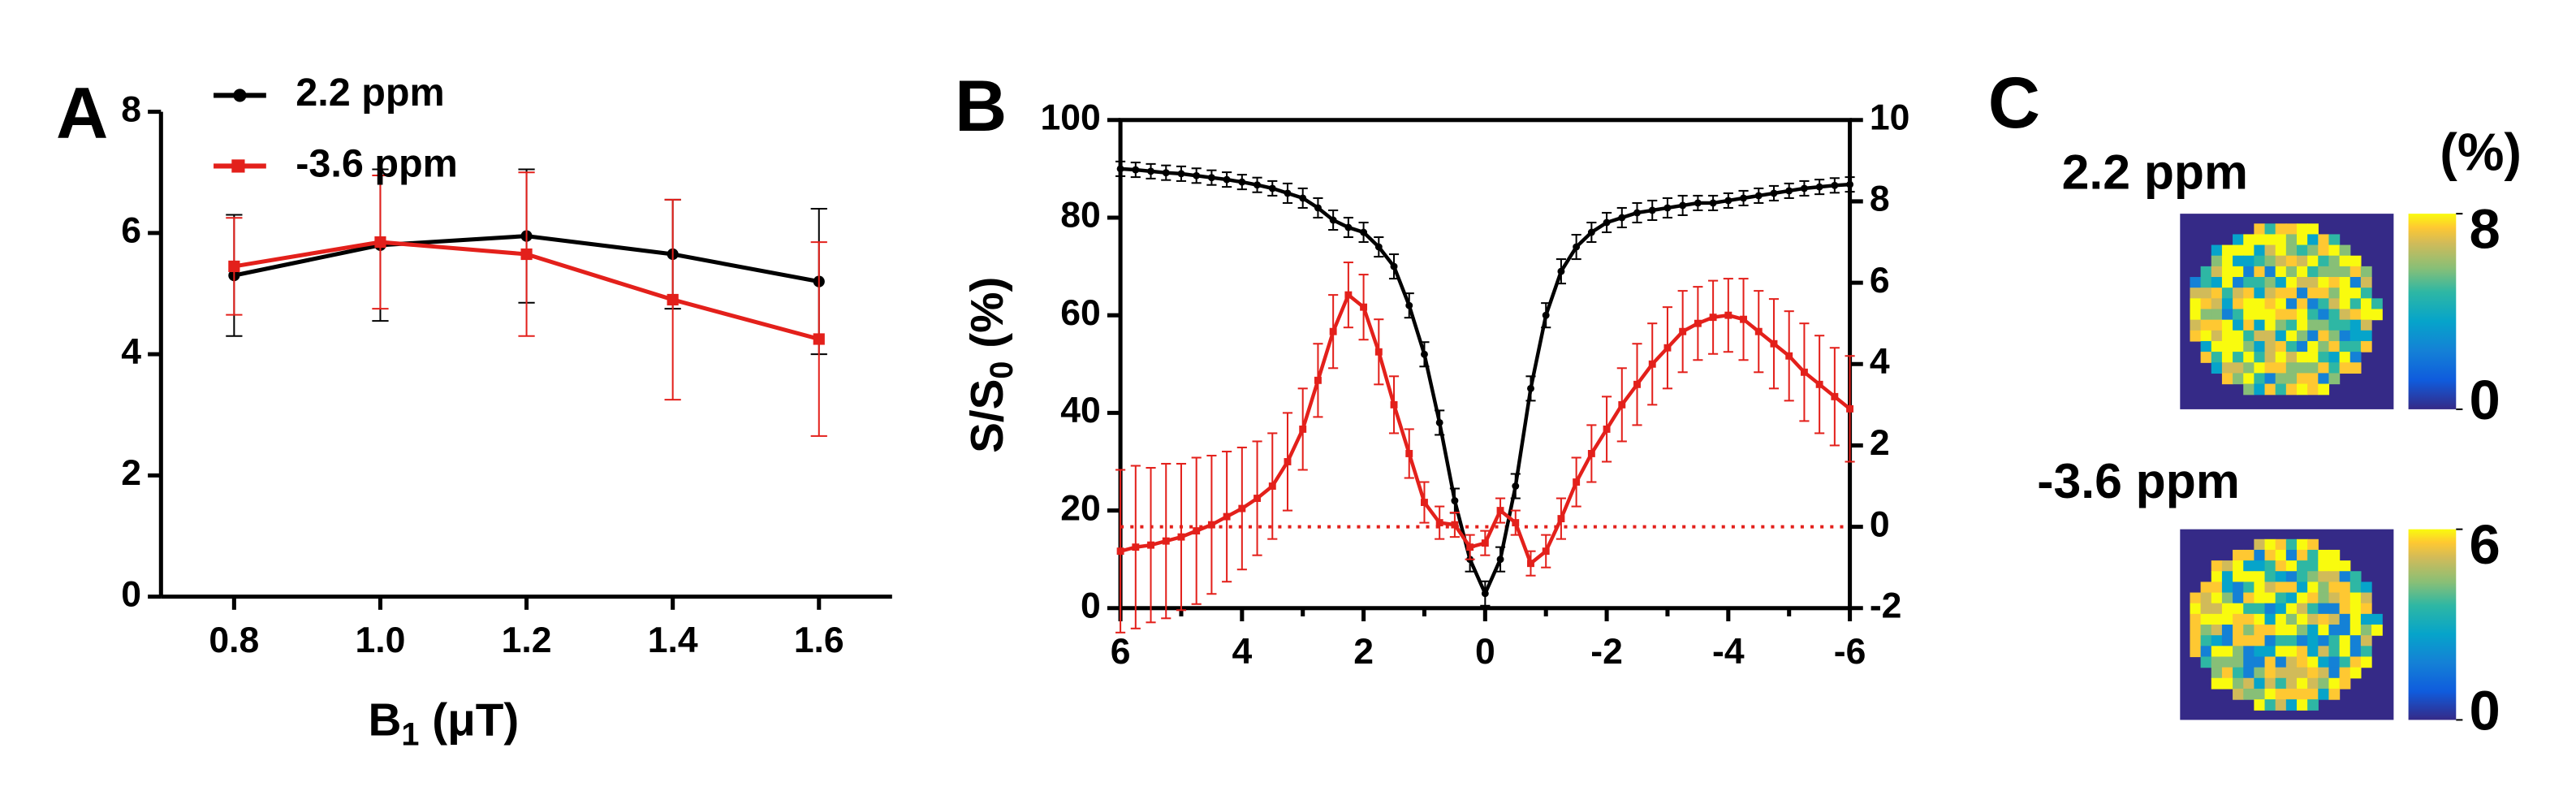 The image size is (2576, 787). What do you see at coordinates (1850, 652) in the screenshot?
I see `x-tick-label: -6` at bounding box center [1850, 652].